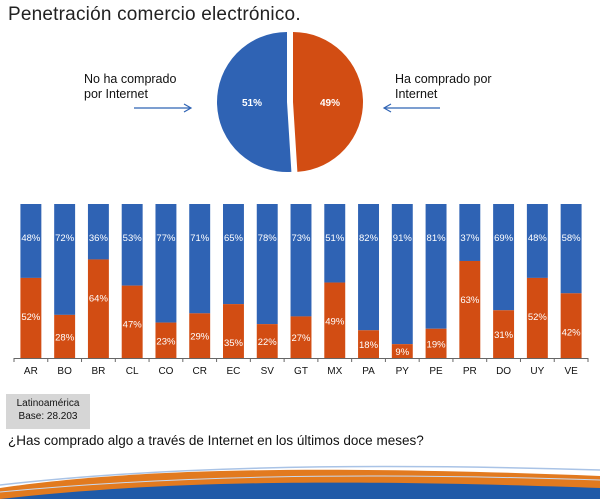 This screenshot has width=600, height=499. What do you see at coordinates (116, 94) in the screenshot?
I see `pie-label-not-purchased-line2: por Internet` at bounding box center [116, 94].